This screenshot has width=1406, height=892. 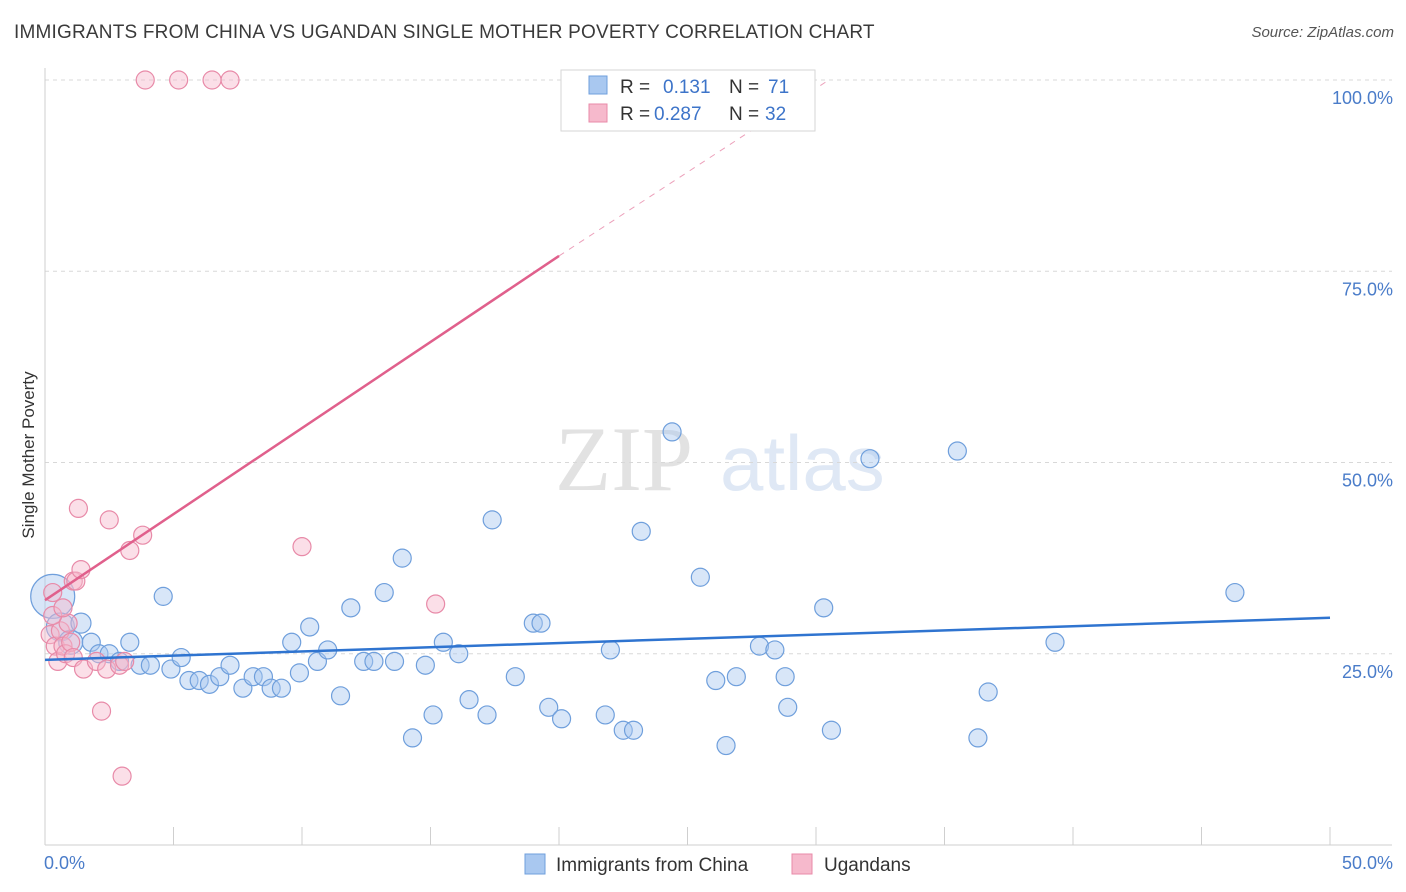 What do you see at coordinates (28, 455) in the screenshot?
I see `y-axis-label: Single Mother Poverty` at bounding box center [28, 455].